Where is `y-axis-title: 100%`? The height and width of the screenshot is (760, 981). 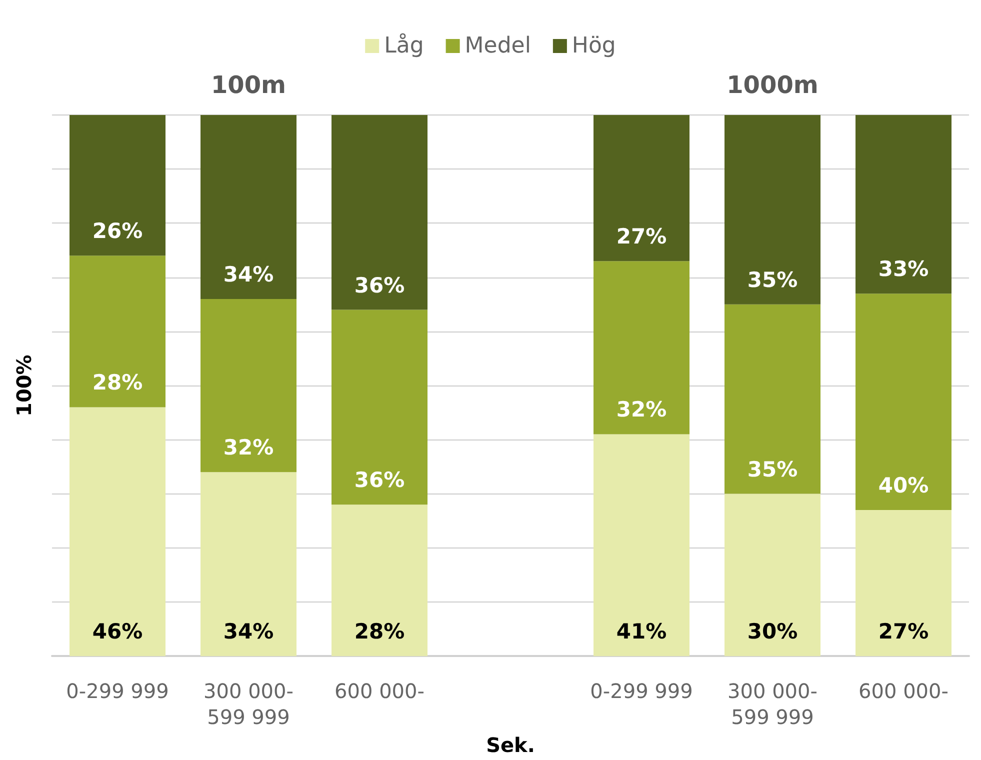 y-axis-title: 100% is located at coordinates (24, 385).